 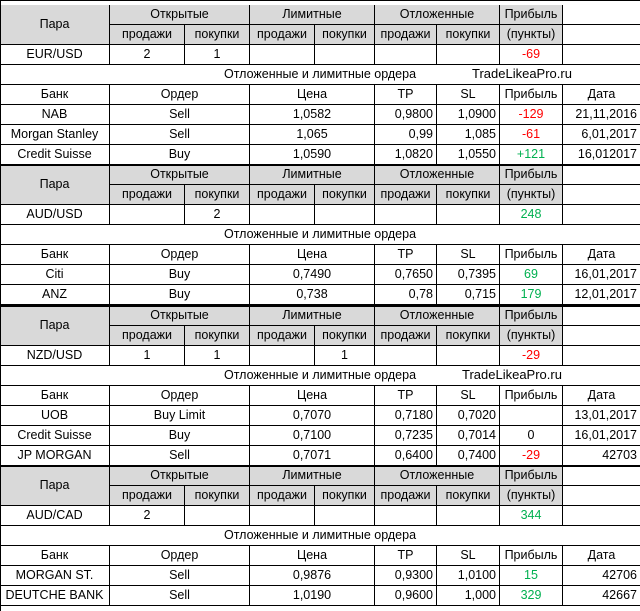 What do you see at coordinates (312, 456) in the screenshot?
I see `order-price: 0,7071` at bounding box center [312, 456].